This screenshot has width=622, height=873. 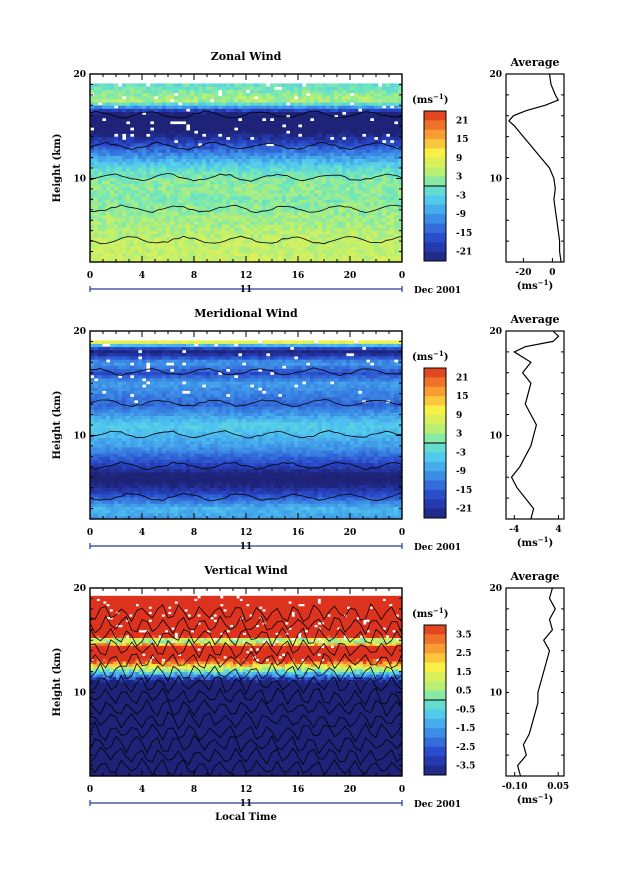 I want to click on x-tick-label: 20, so click(x=350, y=790).